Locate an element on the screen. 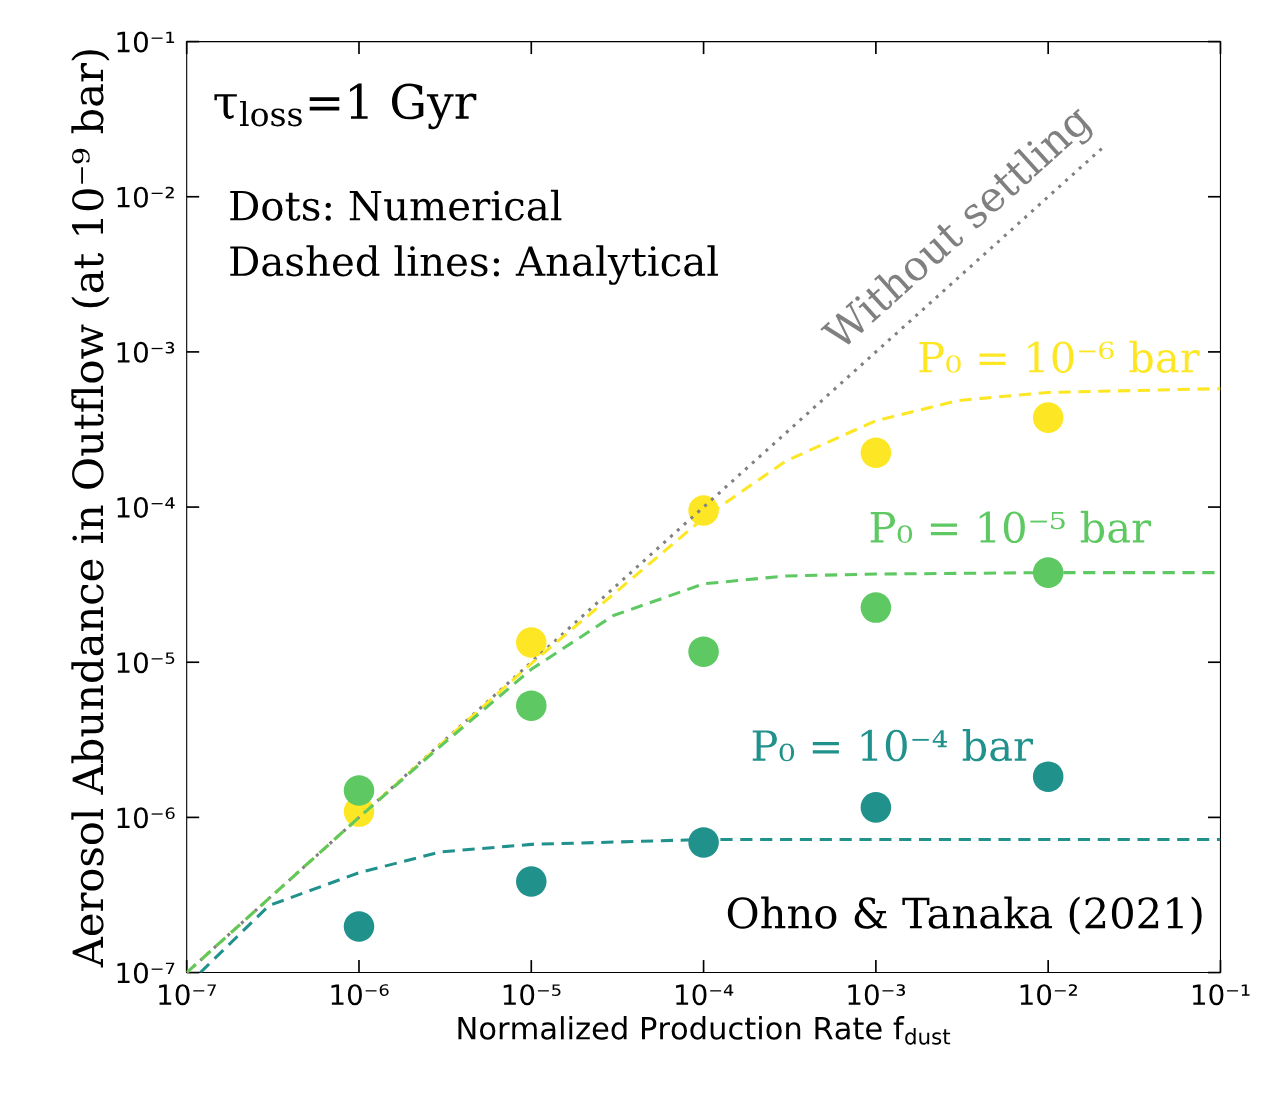  y-tick-label: 10⁻⁴ is located at coordinates (146, 508).